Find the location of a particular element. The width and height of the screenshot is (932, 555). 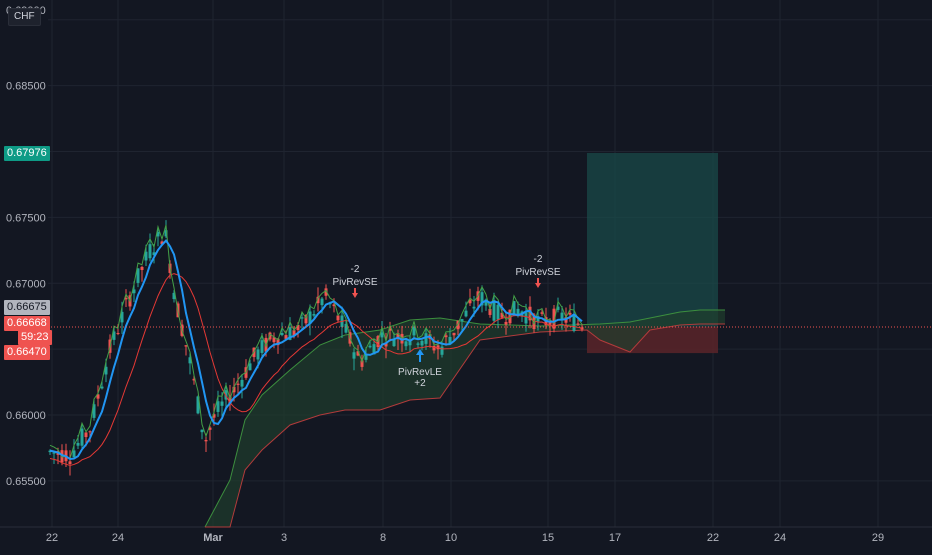

signal-annotation-long: PivRevLE+2 is located at coordinates (420, 369).